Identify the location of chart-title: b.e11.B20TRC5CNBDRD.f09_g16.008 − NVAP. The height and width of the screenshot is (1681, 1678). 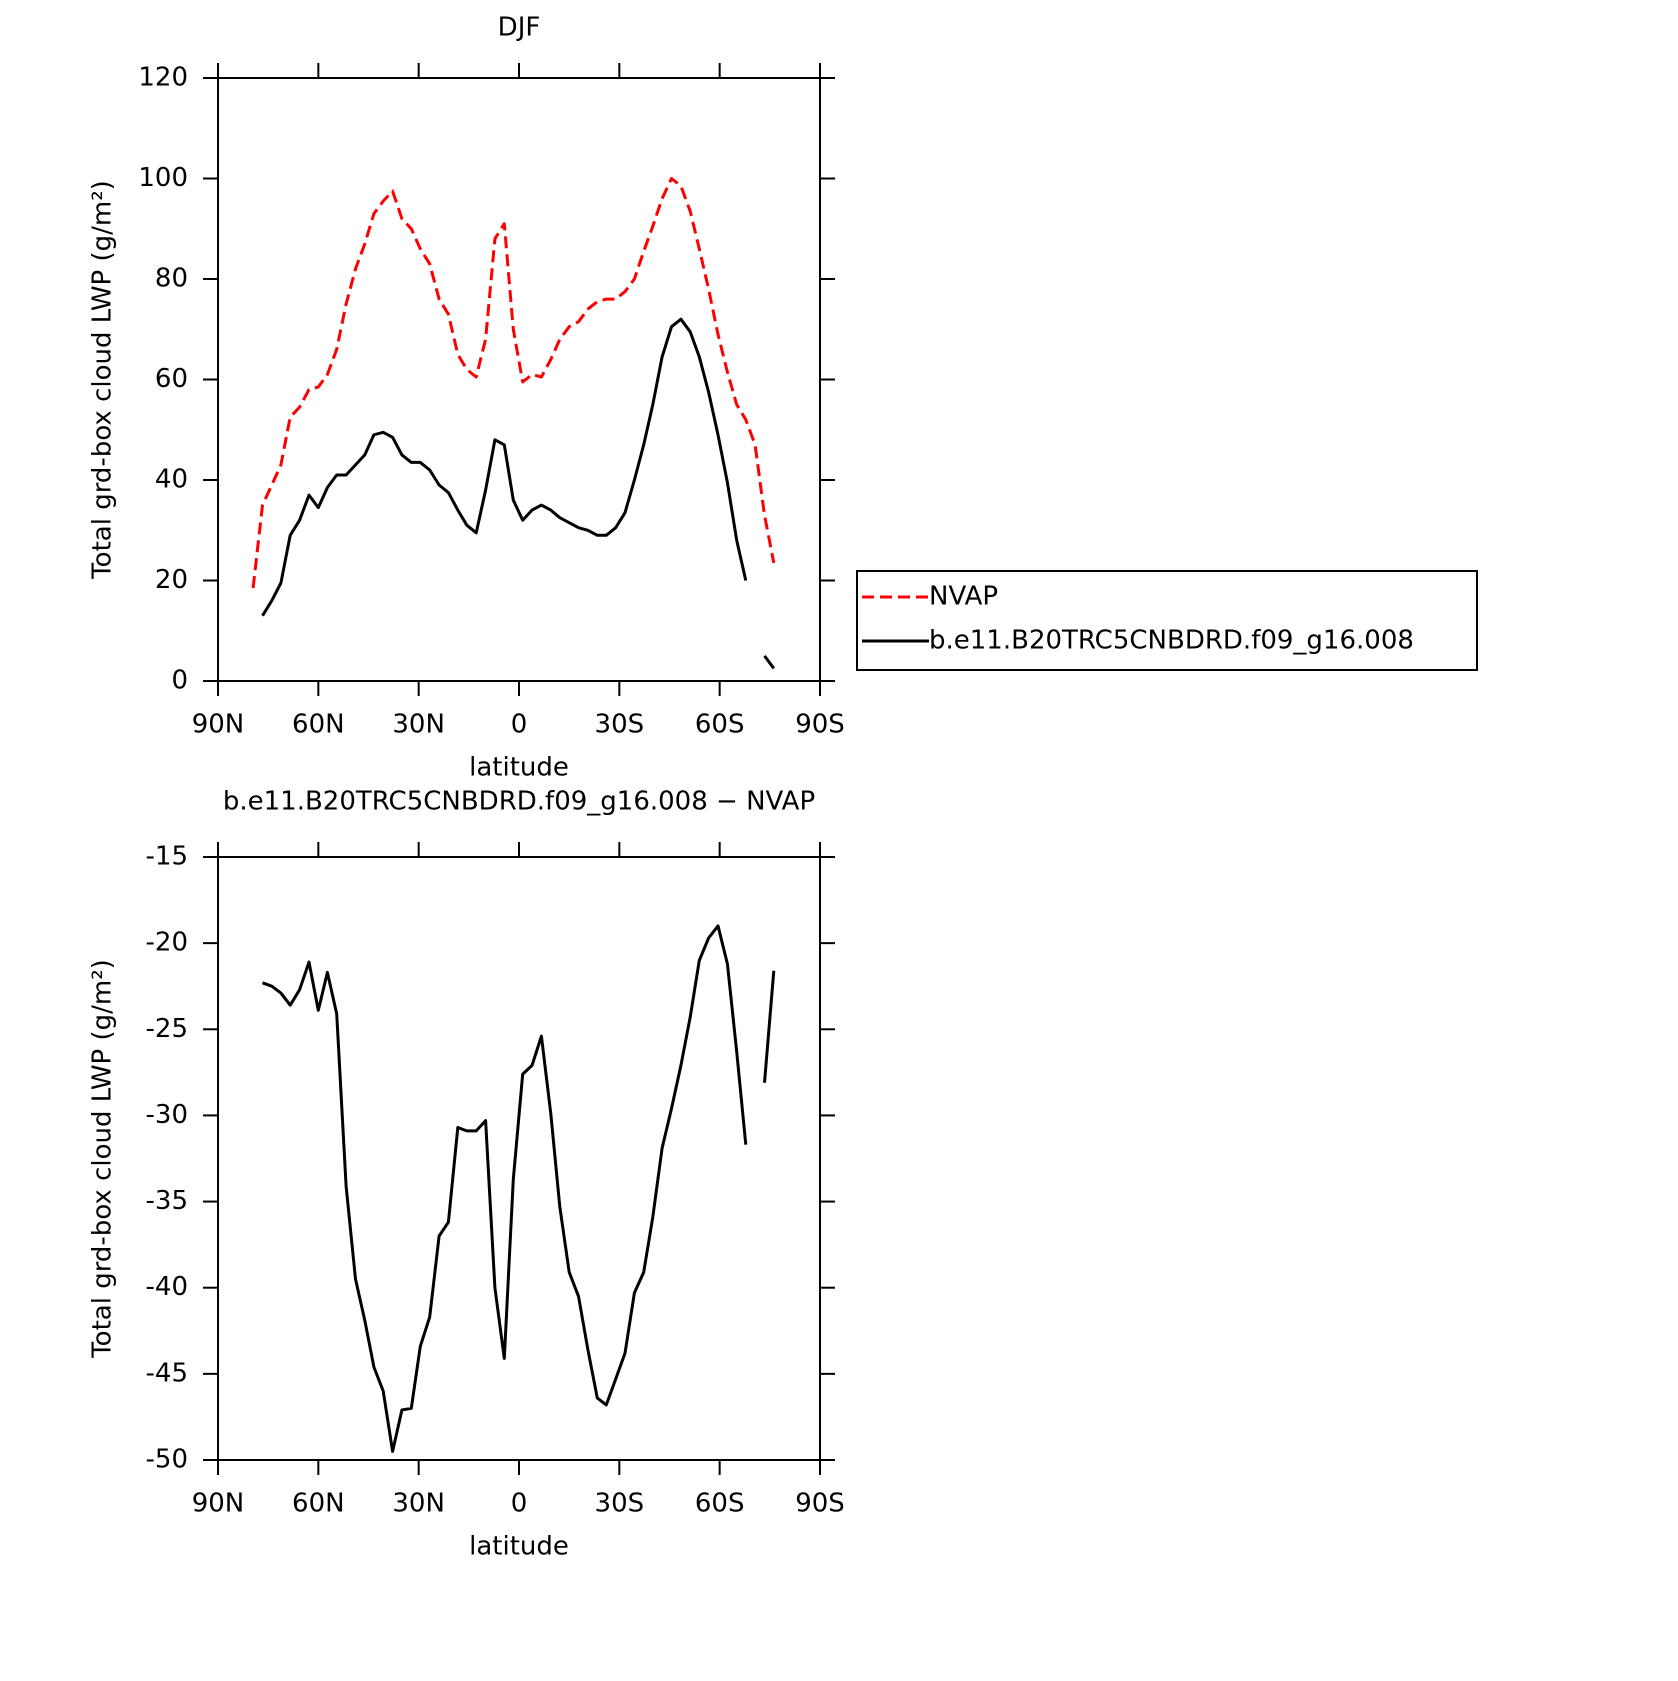
(519, 802).